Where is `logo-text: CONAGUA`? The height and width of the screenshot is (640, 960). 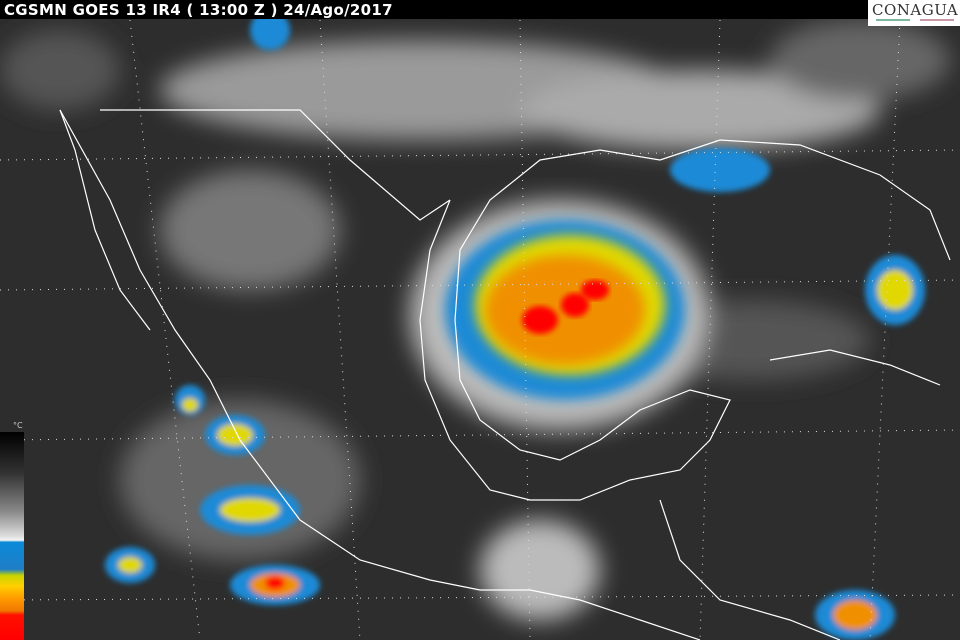 logo-text: CONAGUA is located at coordinates (915, 10).